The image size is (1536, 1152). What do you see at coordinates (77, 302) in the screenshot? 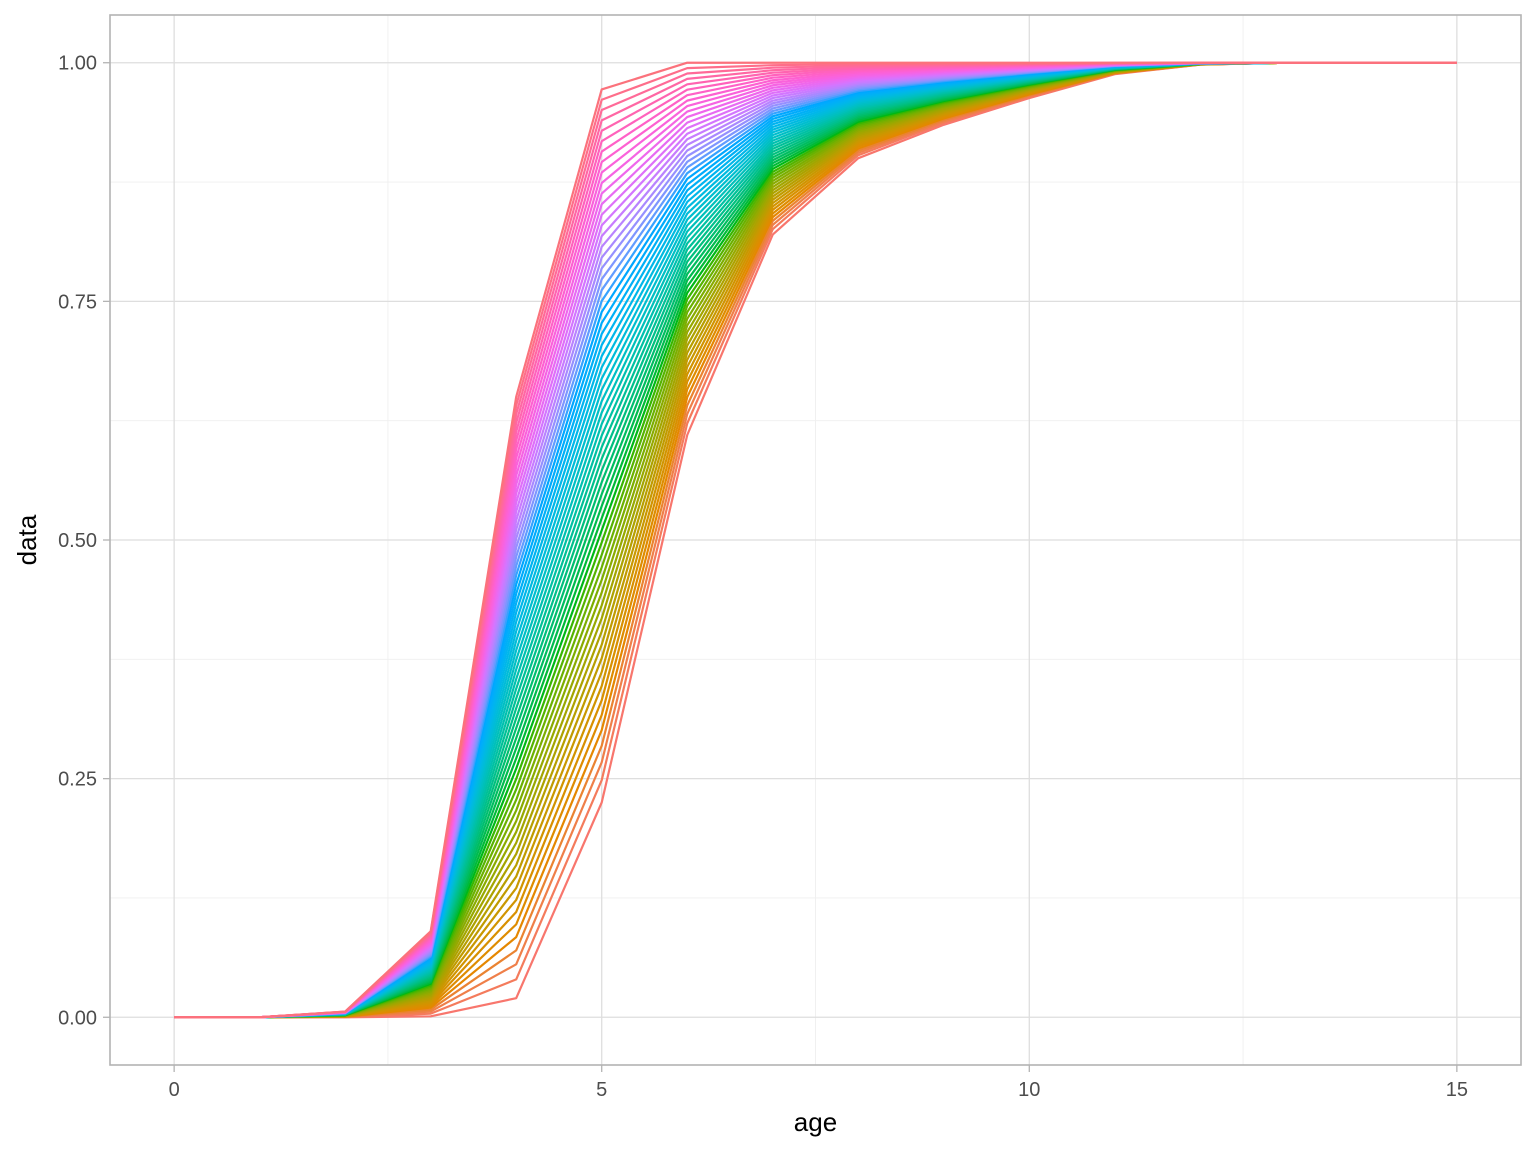
I see `y-tick-label: 0.75` at bounding box center [77, 302].